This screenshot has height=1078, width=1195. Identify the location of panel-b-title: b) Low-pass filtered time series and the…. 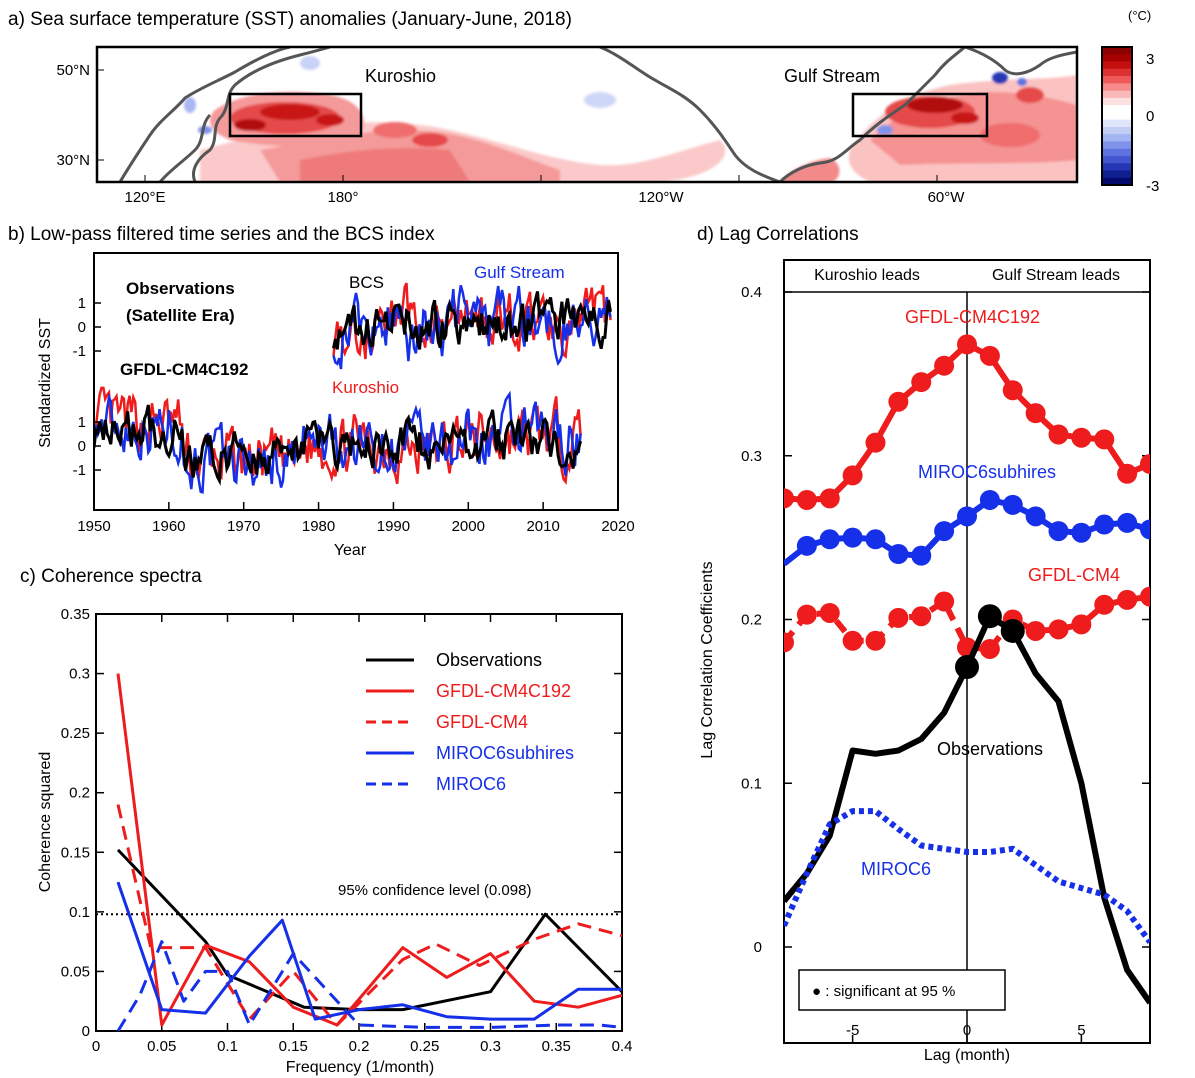
(221, 234).